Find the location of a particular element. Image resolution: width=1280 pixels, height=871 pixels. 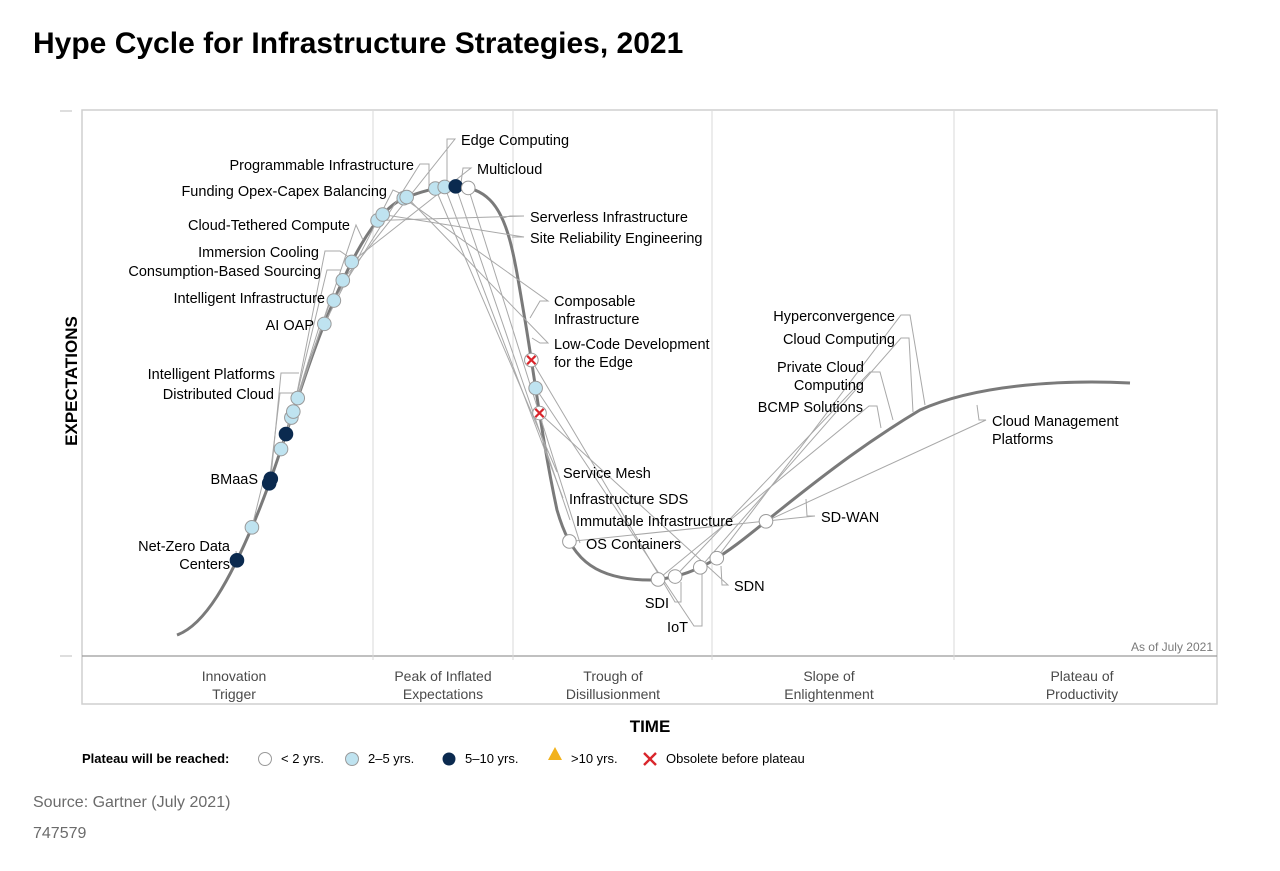

leader-site-reliability-engineering is located at coordinates (453, 226).